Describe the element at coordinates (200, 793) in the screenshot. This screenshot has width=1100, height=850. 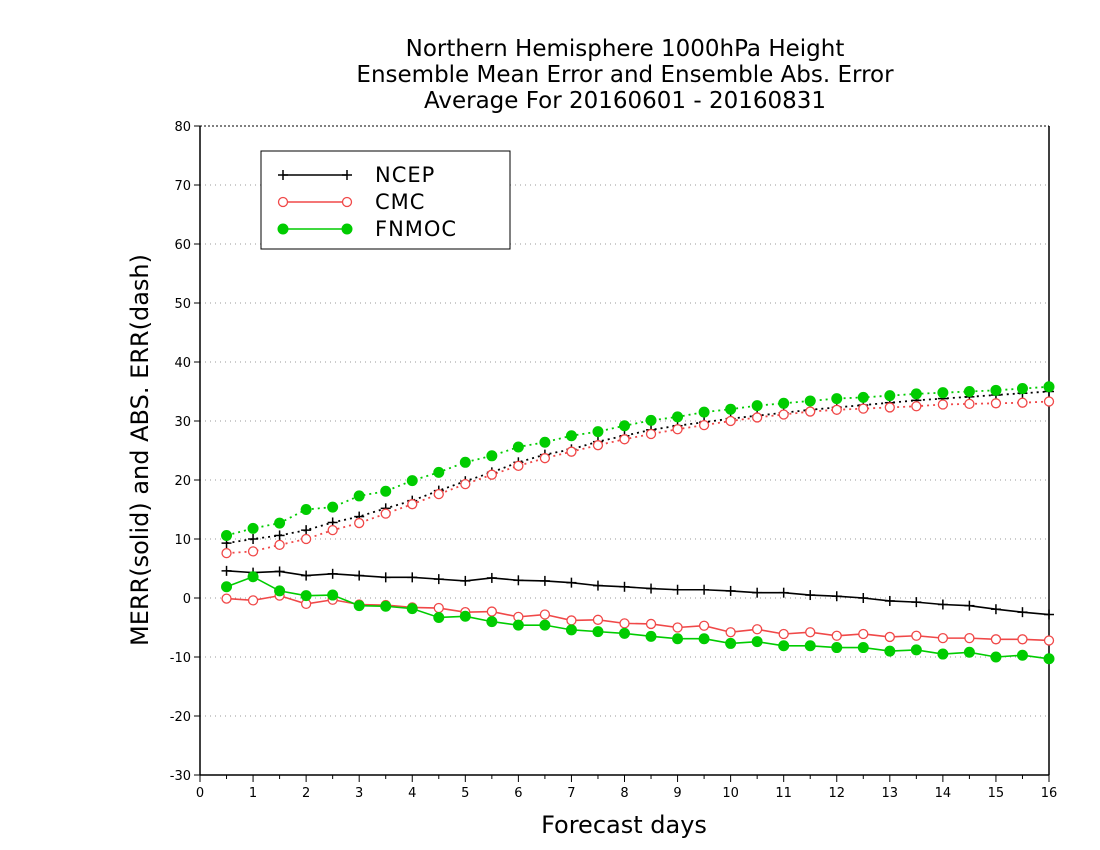
I see `x-tick-label-0: 0` at that location.